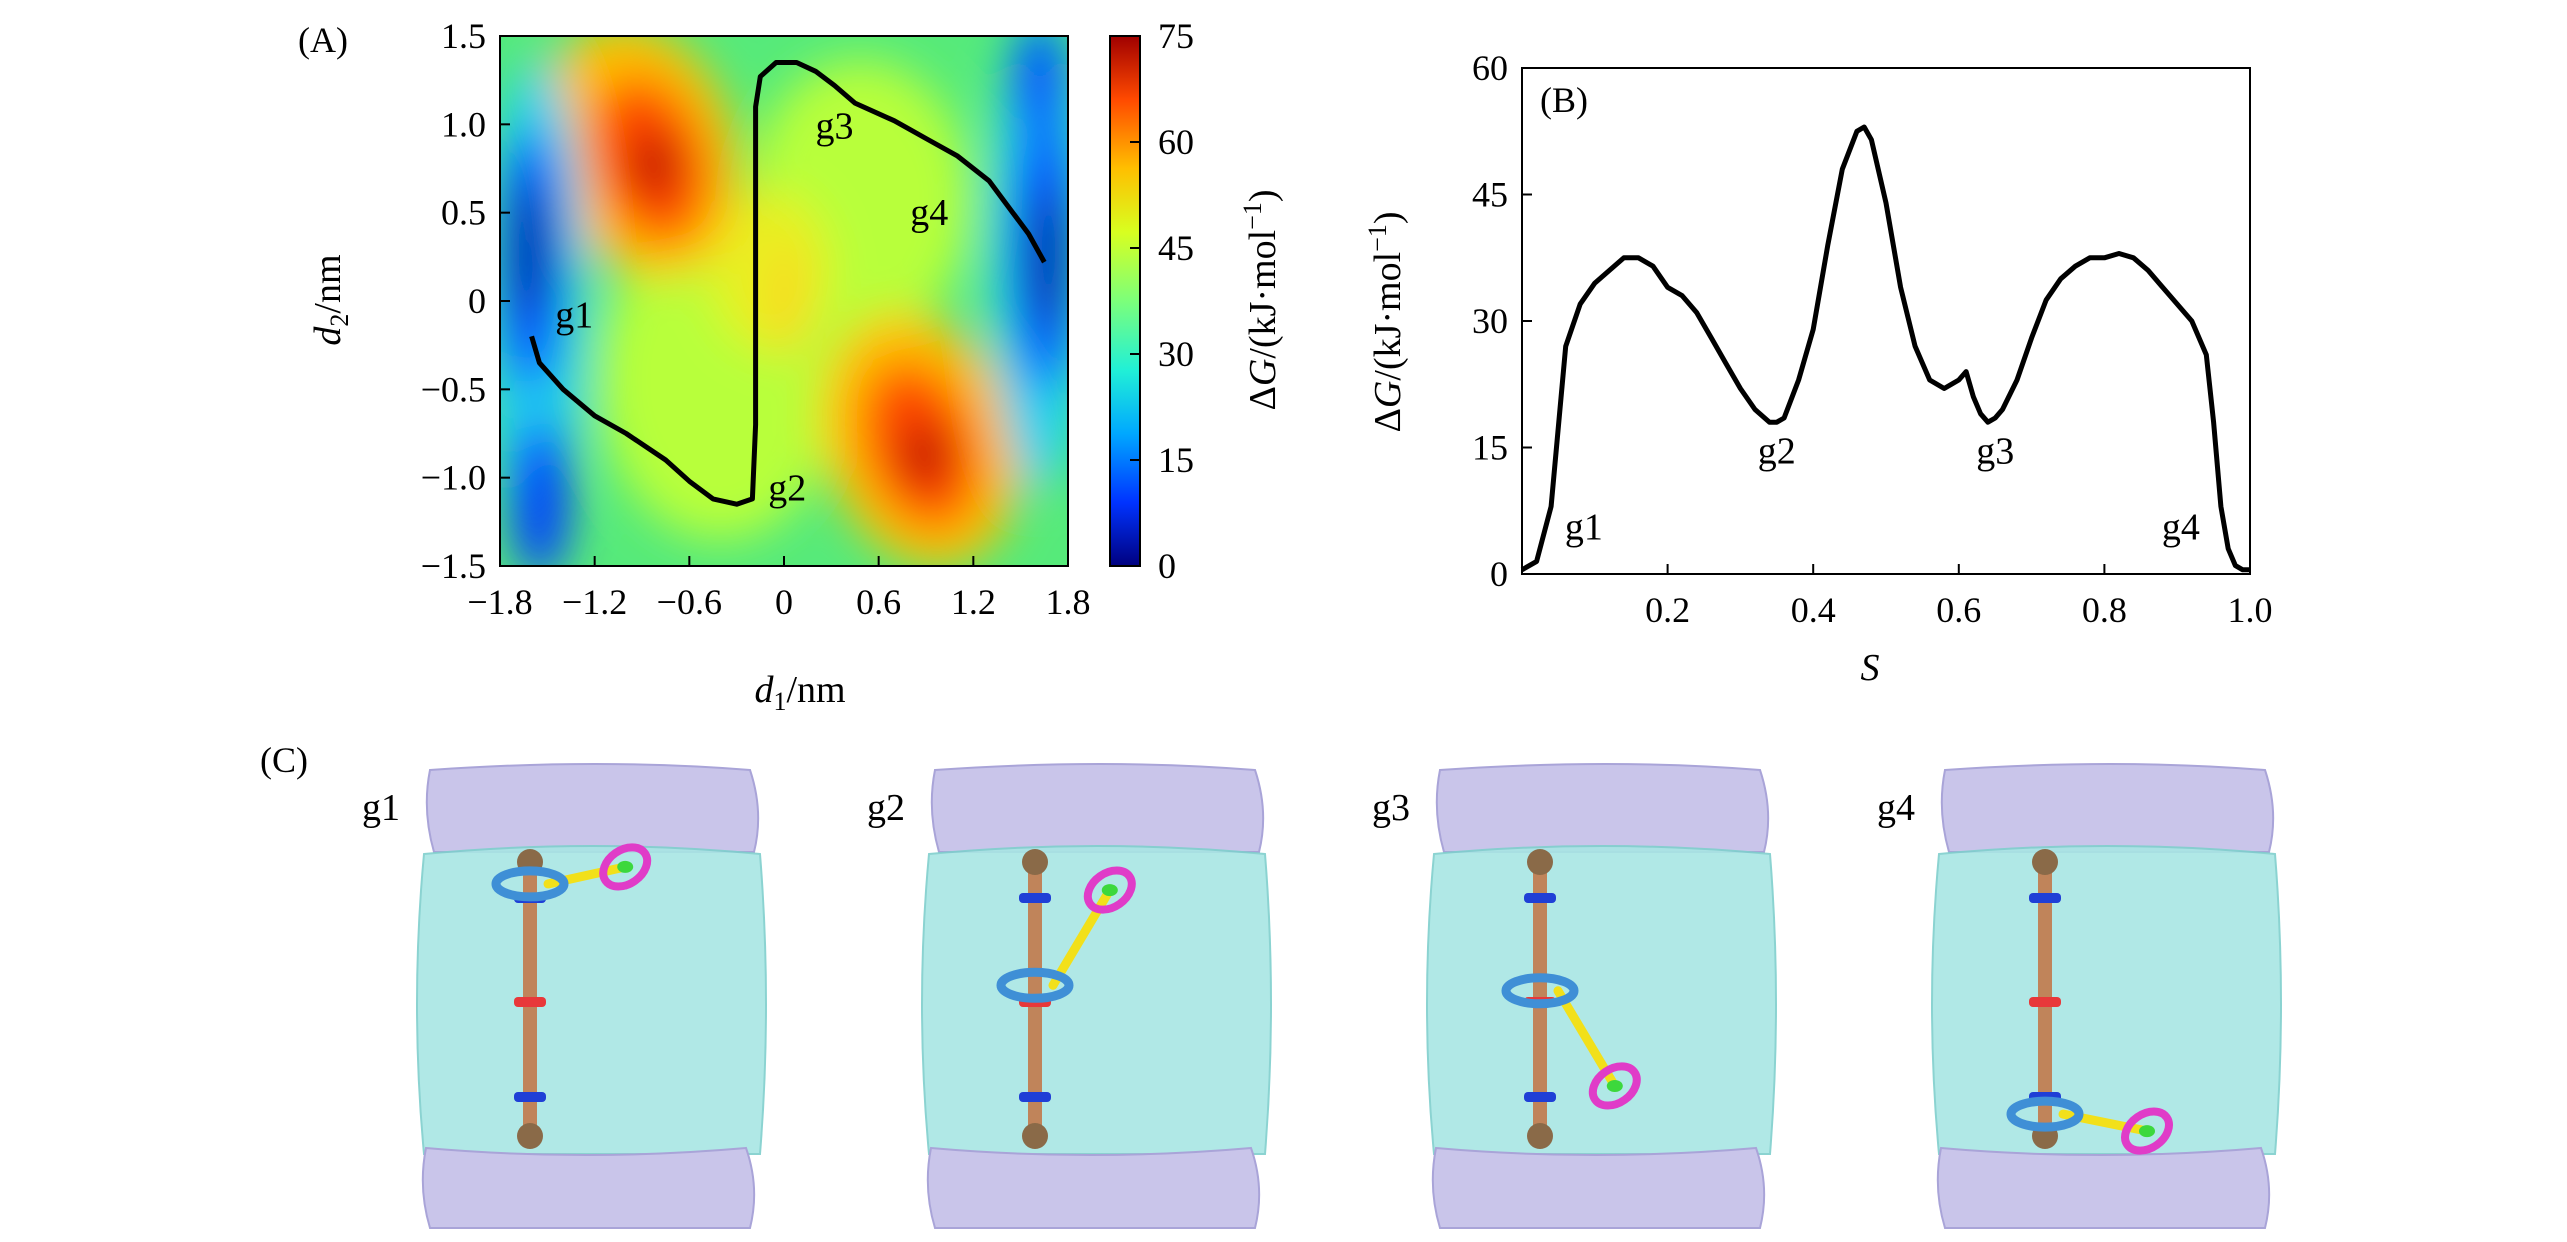 The image size is (2567, 1242). I want to click on panel-label-c: (C), so click(284, 760).